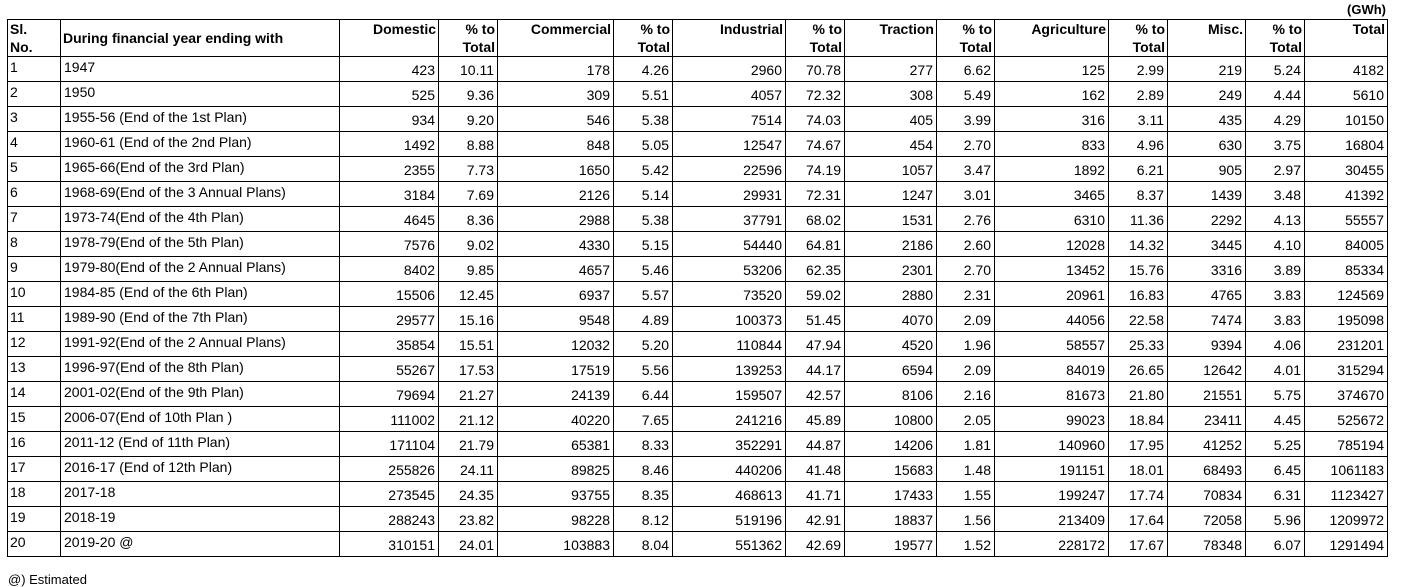  Describe the element at coordinates (200, 144) in the screenshot. I see `cell-year: 1960-61 (End of the 2nd Plan)` at that location.